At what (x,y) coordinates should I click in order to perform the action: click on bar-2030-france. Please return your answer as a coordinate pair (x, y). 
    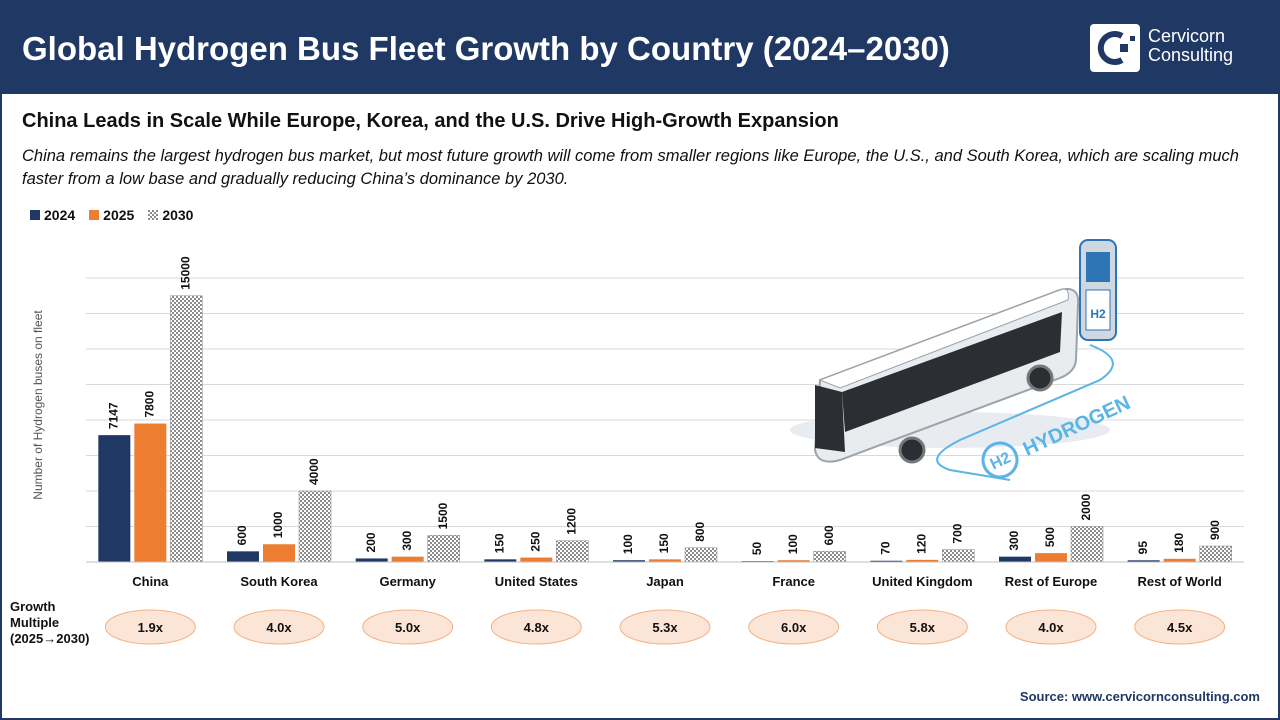
    Looking at the image, I should click on (829, 557).